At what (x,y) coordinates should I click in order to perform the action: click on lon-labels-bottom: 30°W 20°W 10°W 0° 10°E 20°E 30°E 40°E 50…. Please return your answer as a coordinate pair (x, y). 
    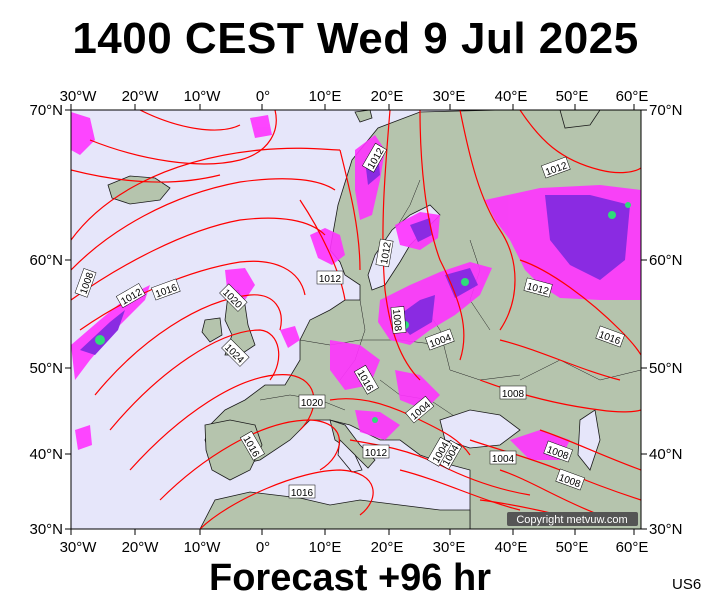
    Looking at the image, I should click on (354, 547).